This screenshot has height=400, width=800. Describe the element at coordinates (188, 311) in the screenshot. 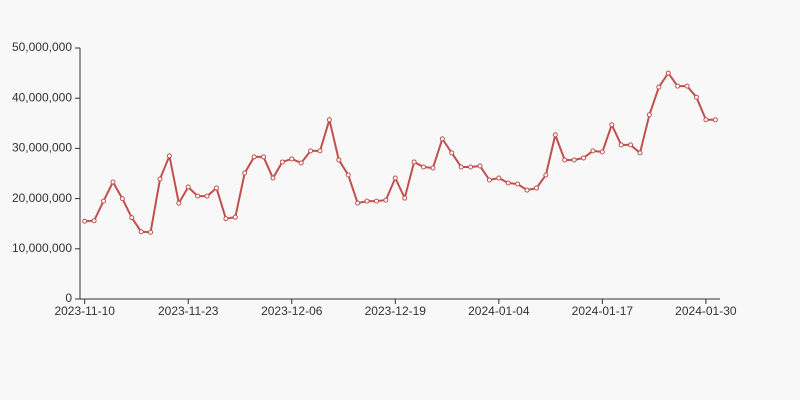

I see `x-tick-label: 2023-11-23` at that location.